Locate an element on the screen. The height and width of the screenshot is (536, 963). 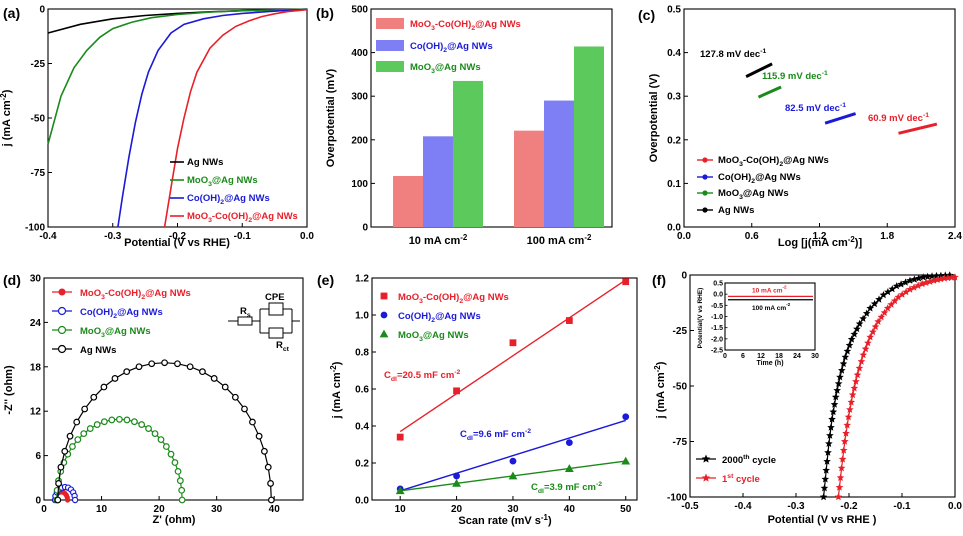
y-tick-label-d: 6 is located at coordinates (38, 456).